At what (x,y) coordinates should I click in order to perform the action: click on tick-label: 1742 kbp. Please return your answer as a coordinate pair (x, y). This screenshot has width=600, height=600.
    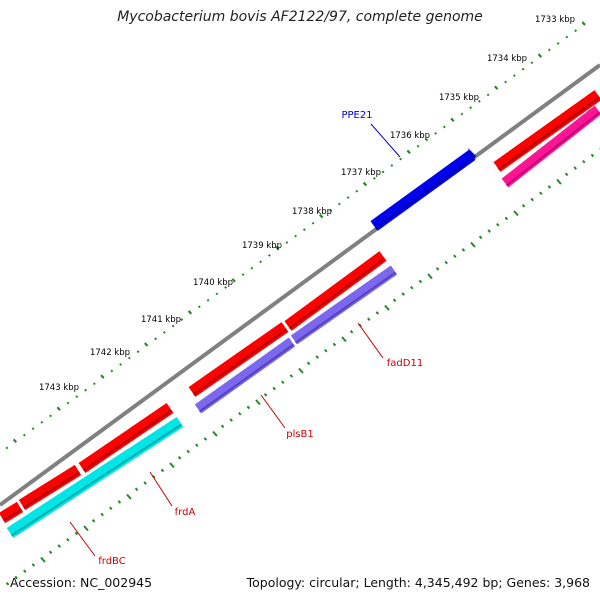
    Looking at the image, I should click on (110, 353).